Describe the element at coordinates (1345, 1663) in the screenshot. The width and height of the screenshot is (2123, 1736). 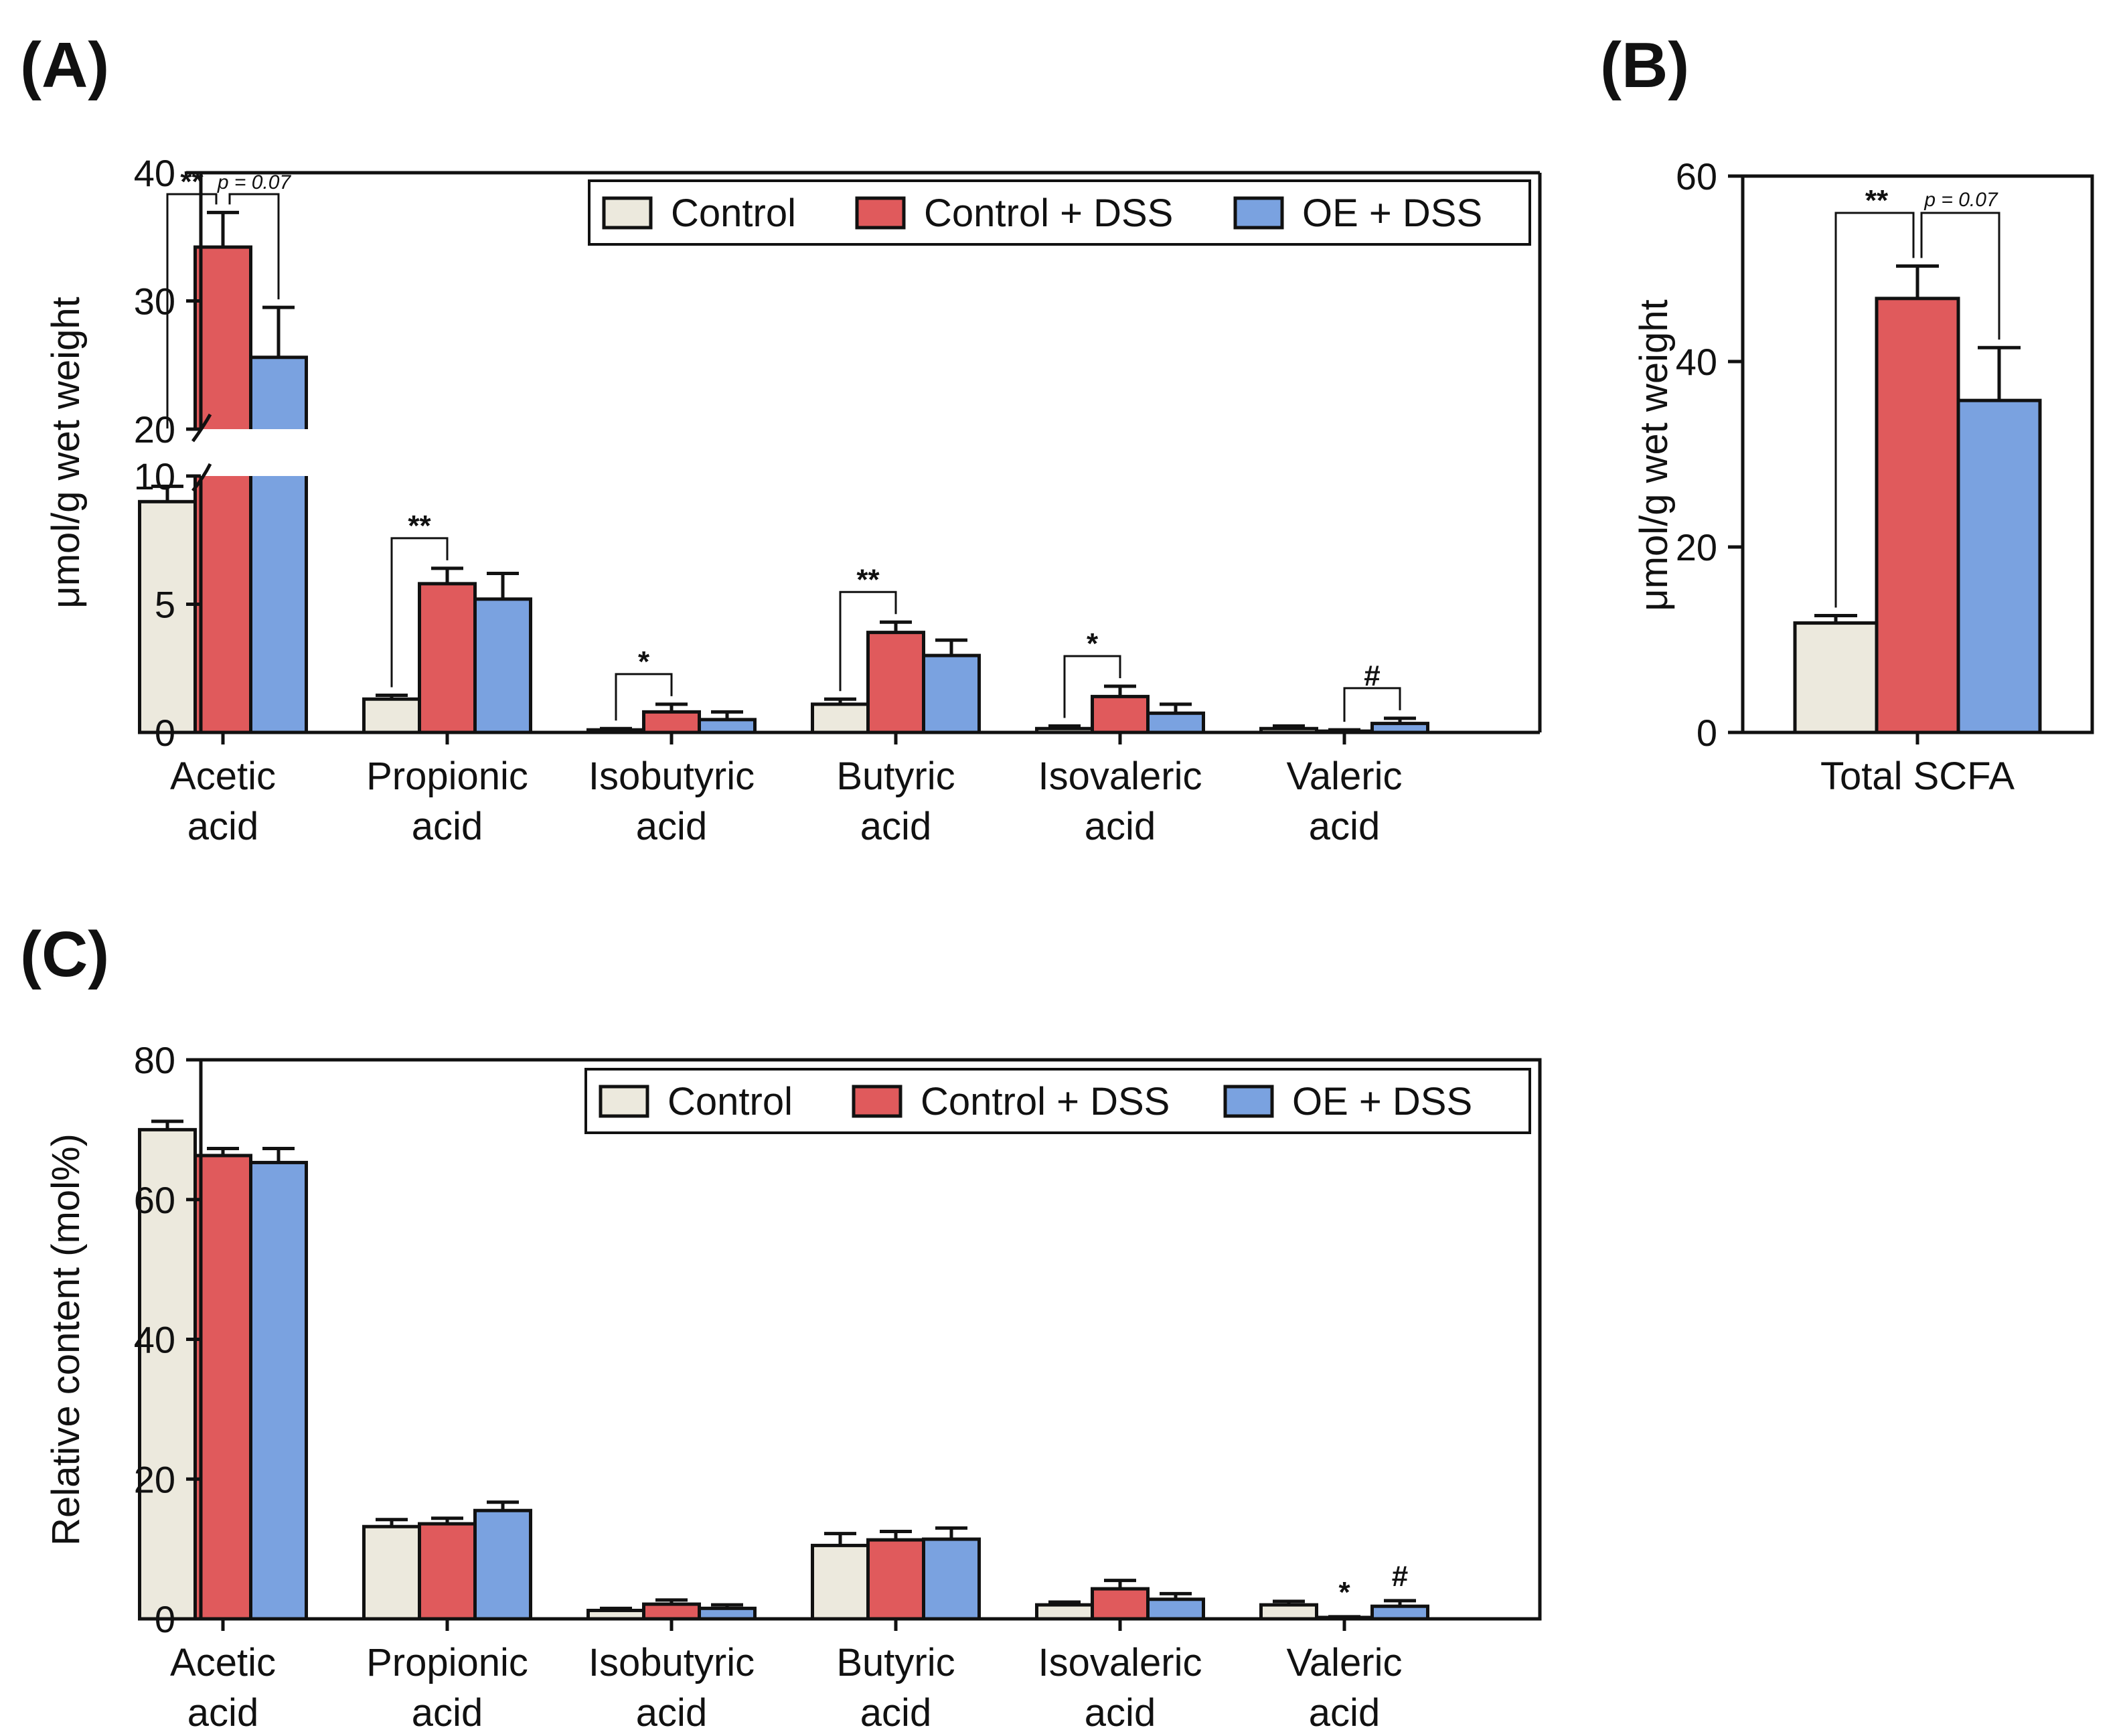
I see `x-tick-label: Valeric` at that location.